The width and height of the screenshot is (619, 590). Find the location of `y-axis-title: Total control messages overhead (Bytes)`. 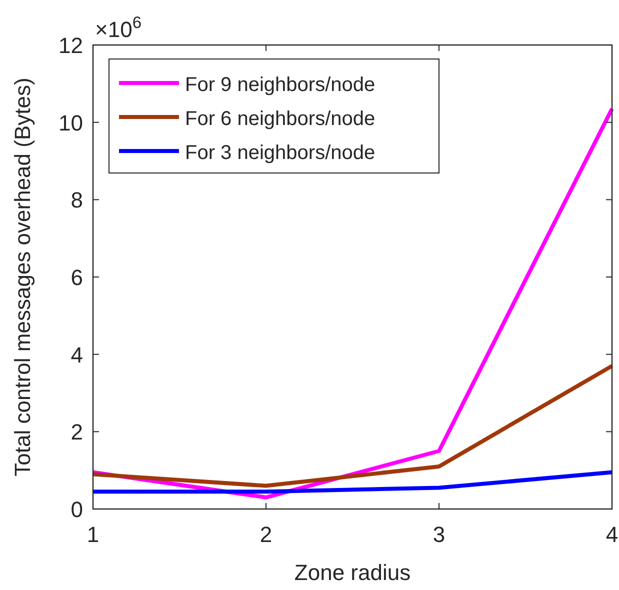

y-axis-title: Total control messages overhead (Bytes) is located at coordinates (22, 277).